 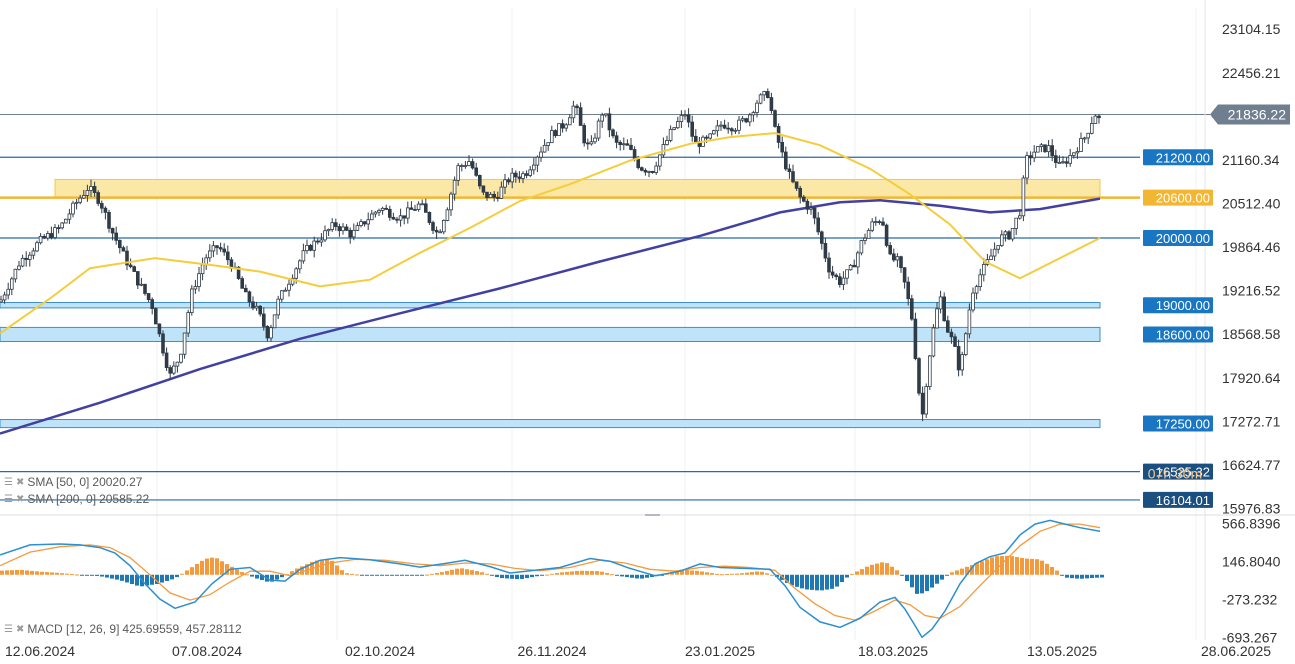 What do you see at coordinates (1183, 424) in the screenshot?
I see `zone-badge: 17250.00` at bounding box center [1183, 424].